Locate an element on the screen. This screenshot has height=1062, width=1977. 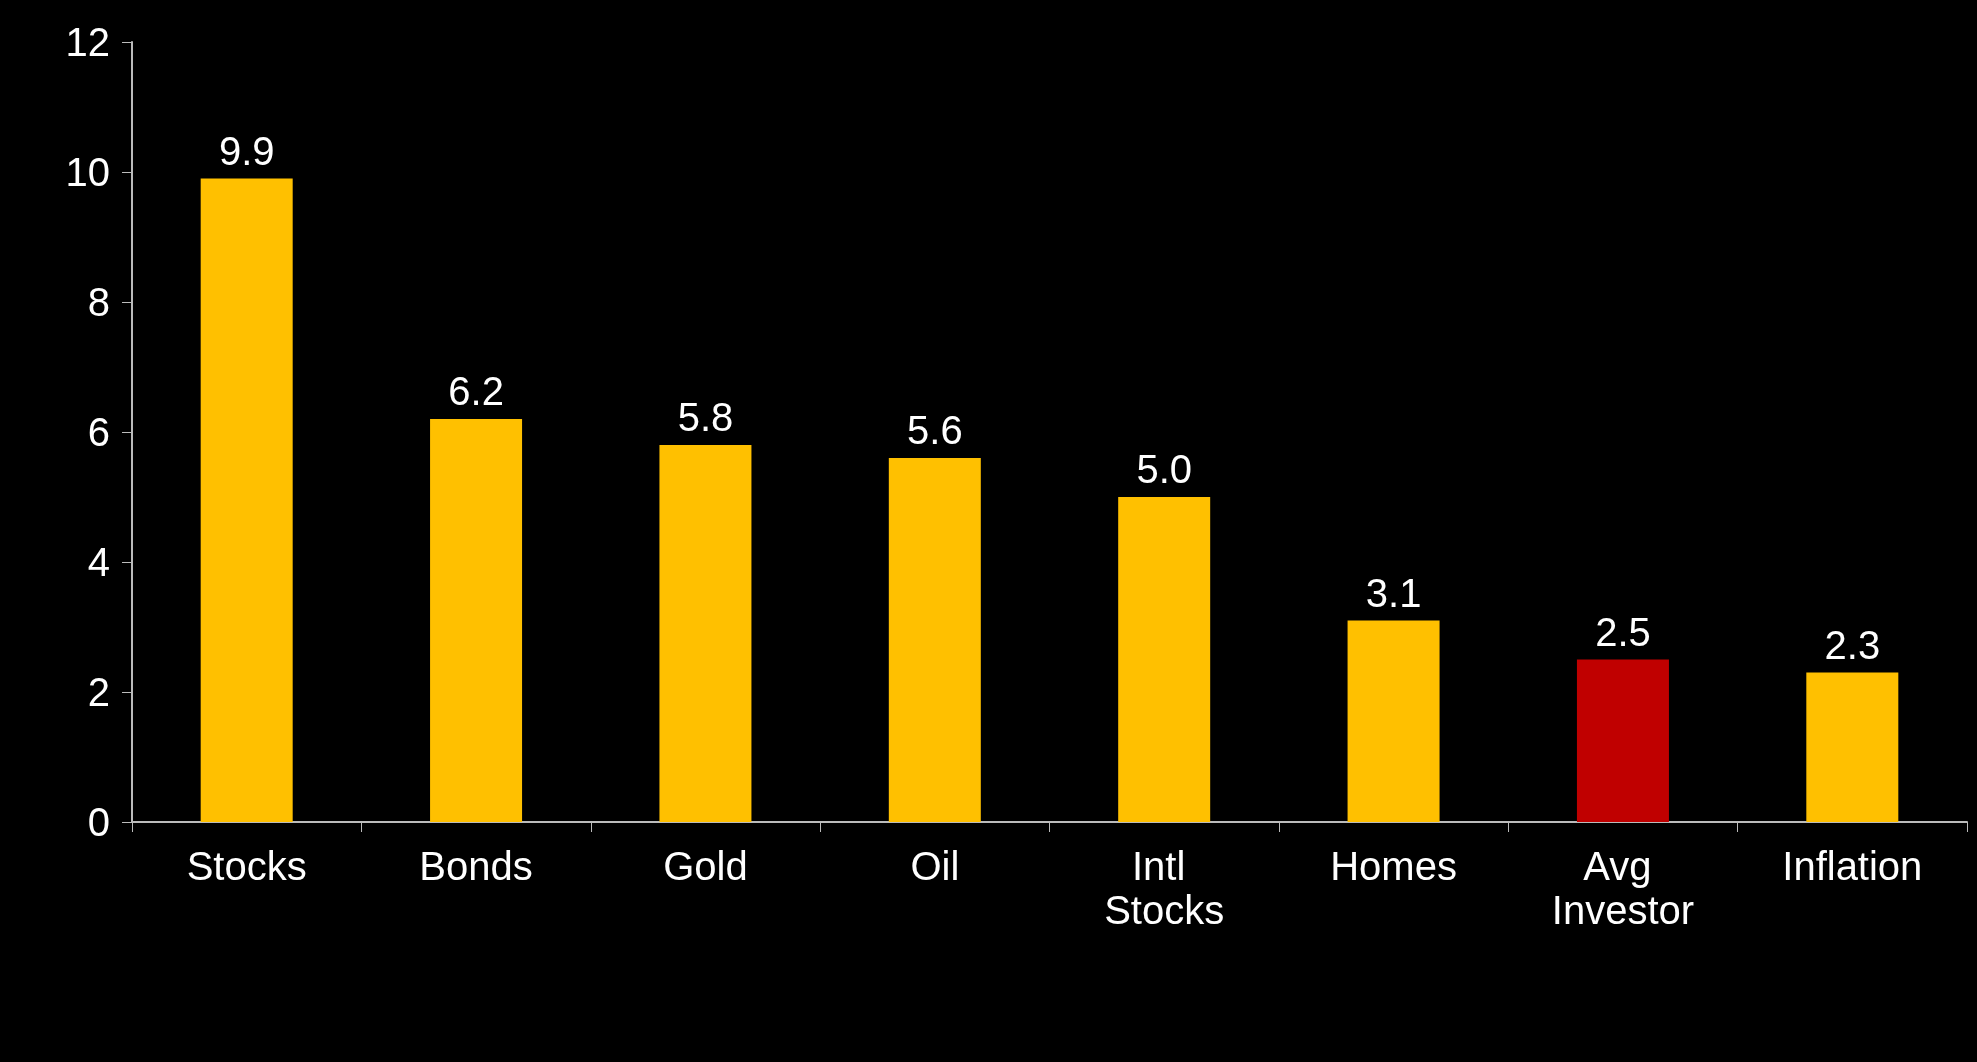
data-label: 6.2 is located at coordinates (476, 391).